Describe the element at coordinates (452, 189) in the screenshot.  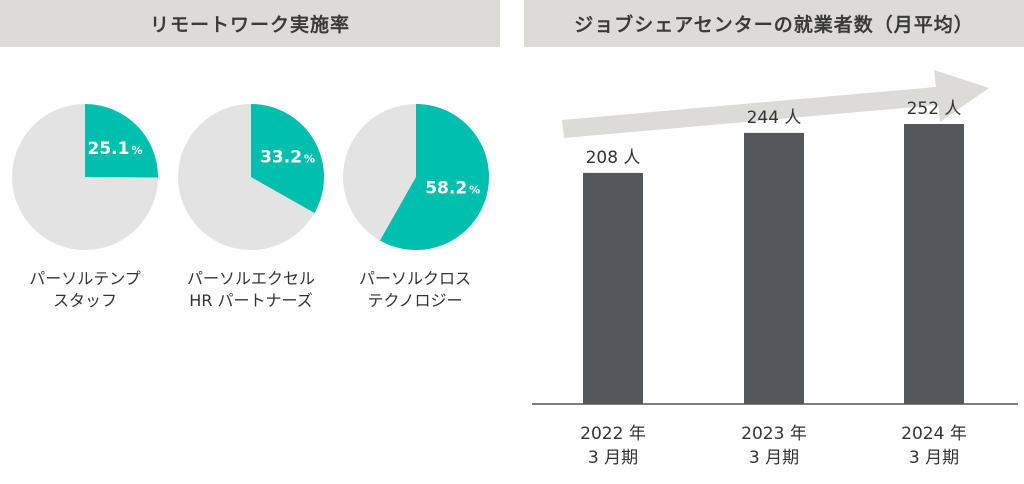
I see `pie-value-label-cross-tech: 58.2%` at that location.